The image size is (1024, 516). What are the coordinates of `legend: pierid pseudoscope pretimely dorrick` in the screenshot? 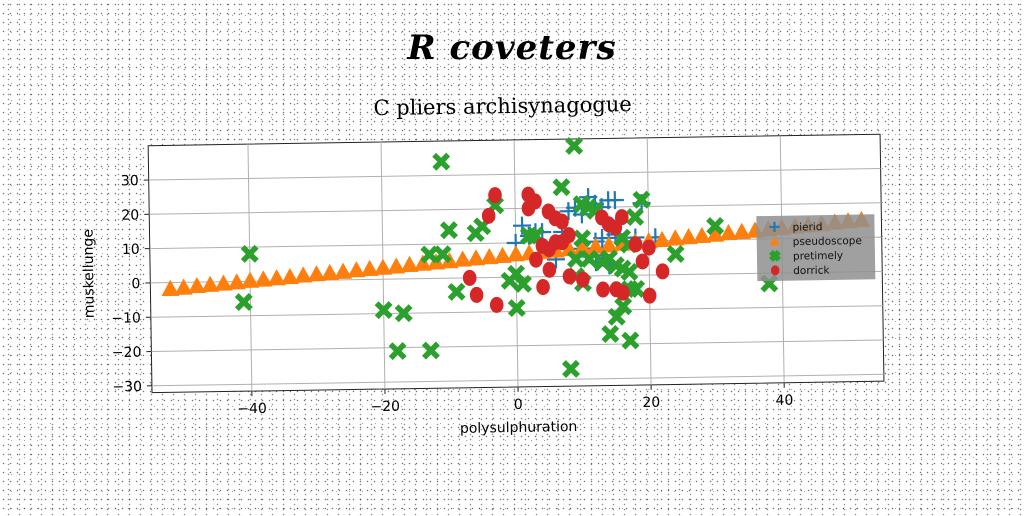 It's located at (815, 247).